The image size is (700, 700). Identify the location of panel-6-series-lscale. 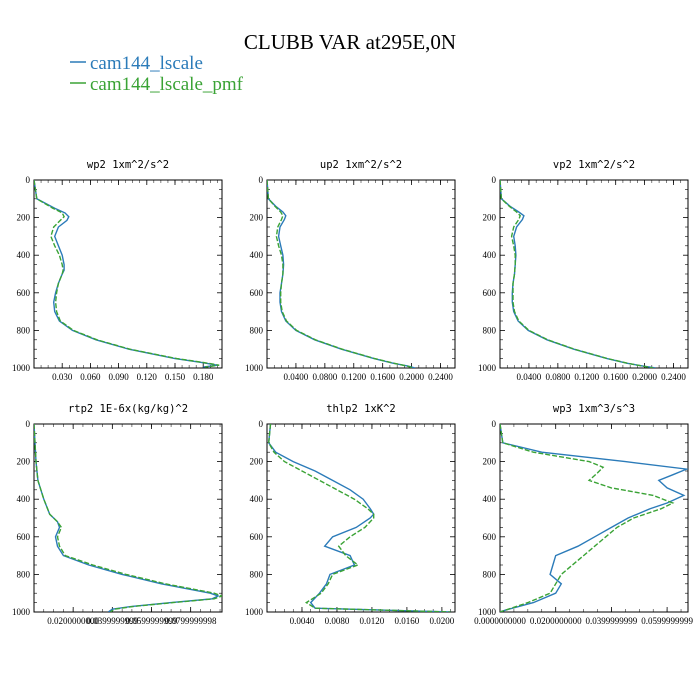
(594, 518).